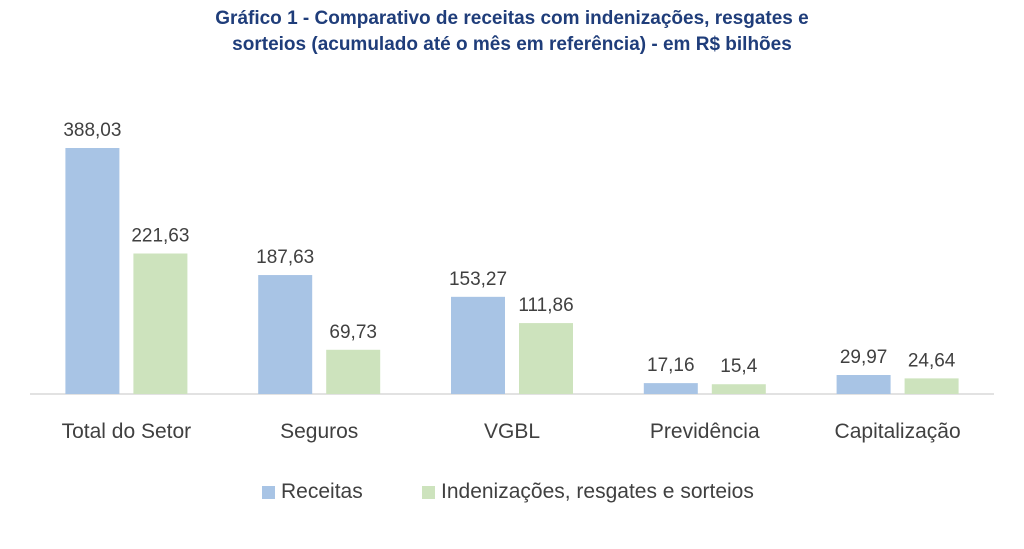 This screenshot has height=549, width=1024. I want to click on legend-label: Receitas, so click(322, 491).